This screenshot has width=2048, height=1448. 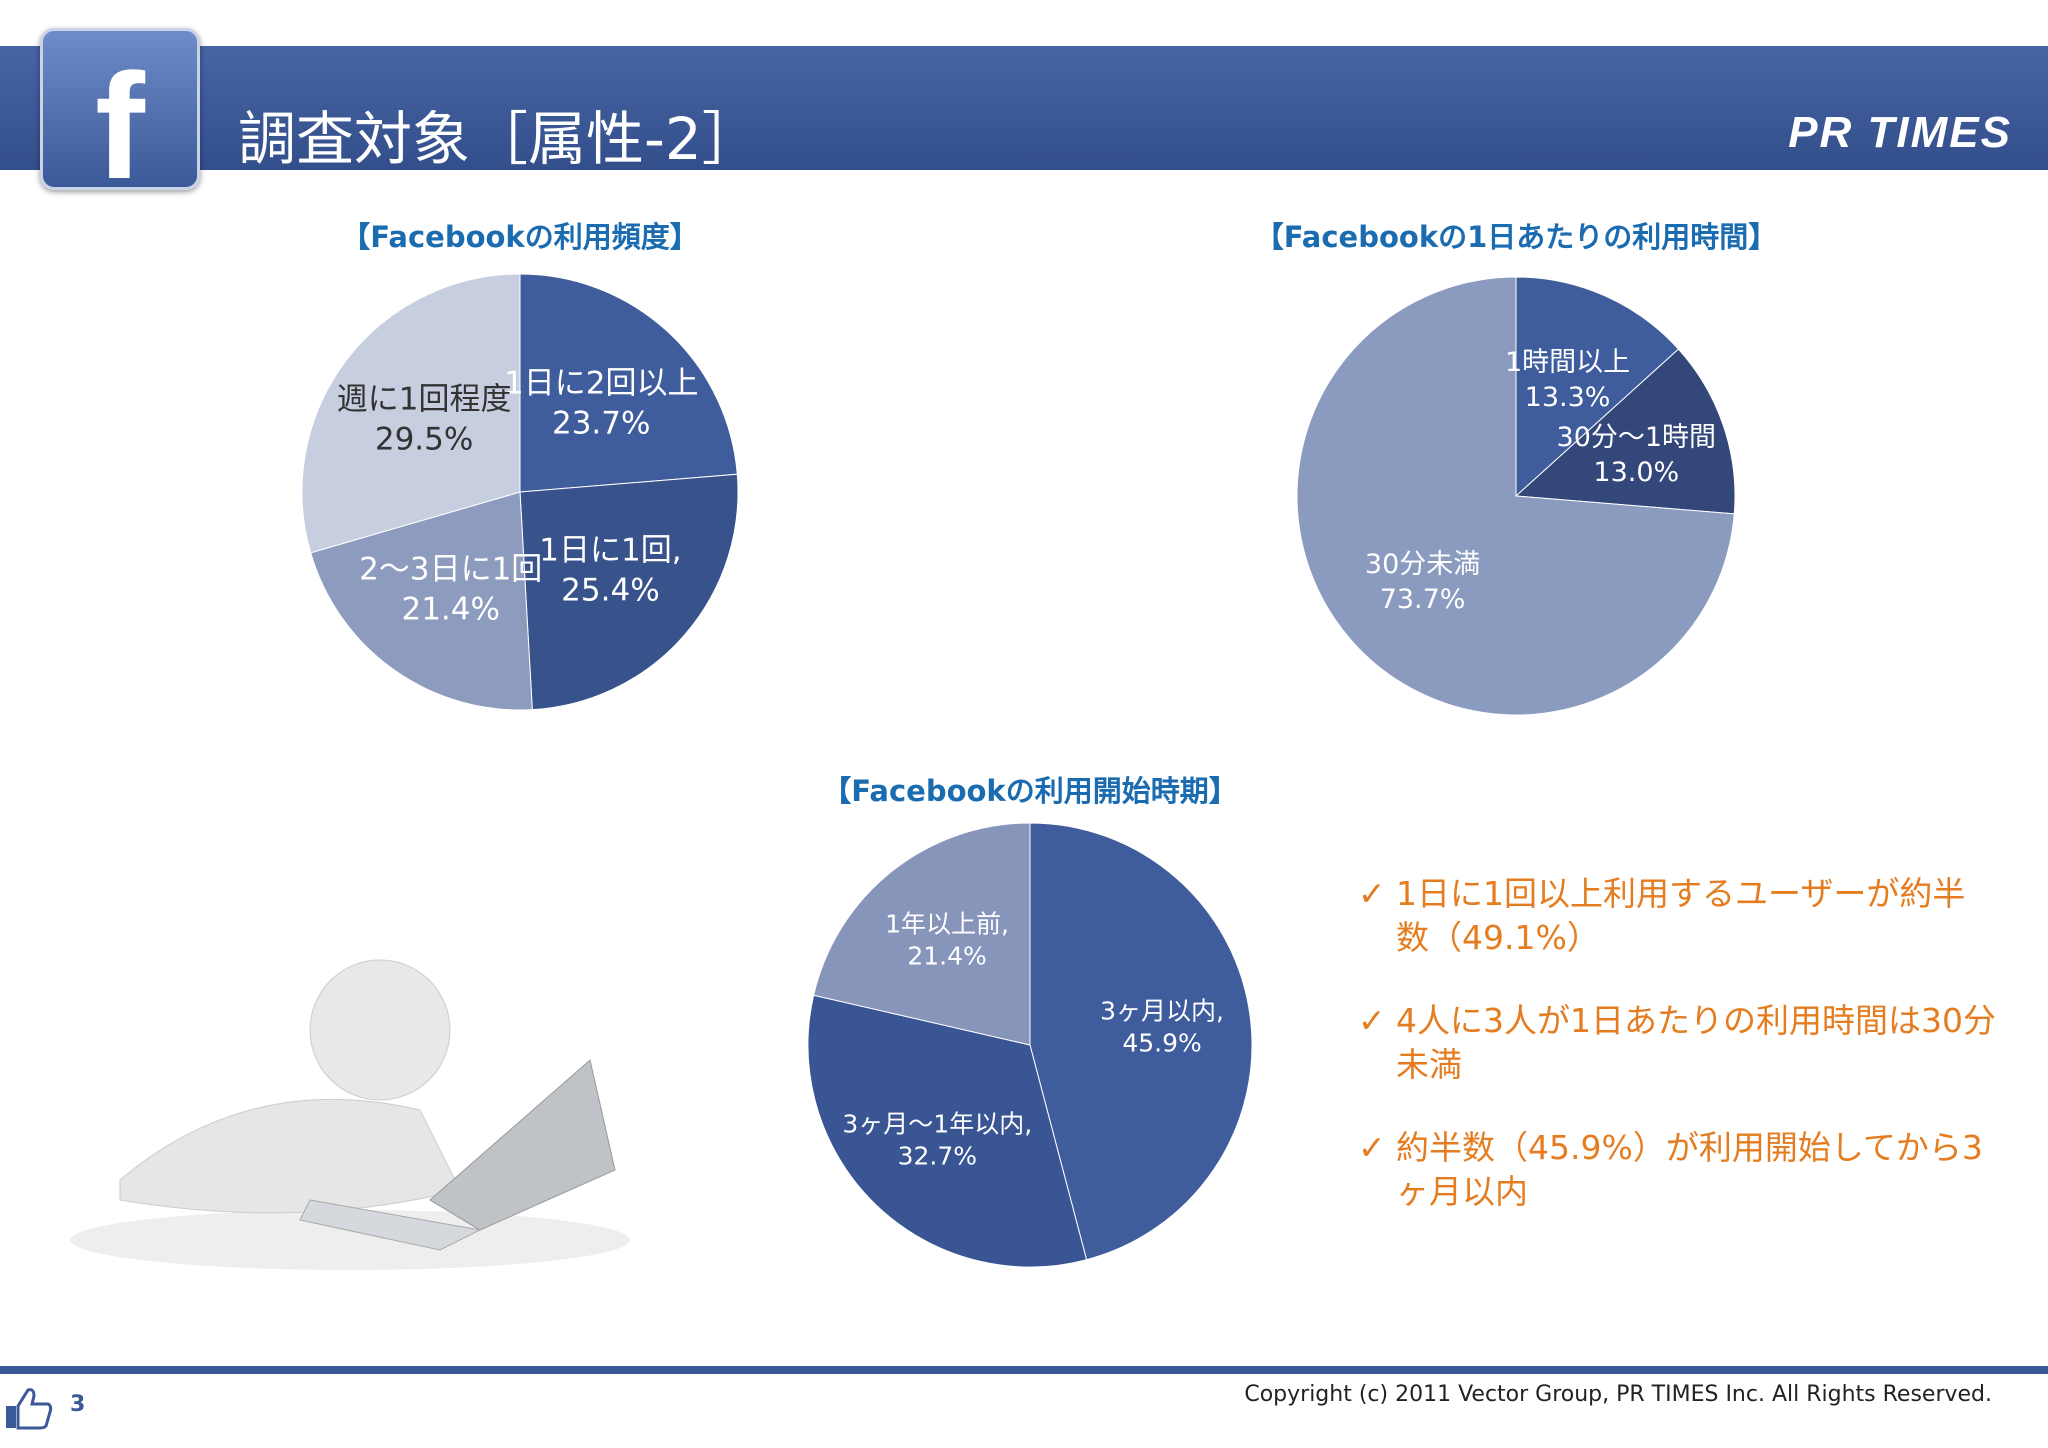 What do you see at coordinates (424, 440) in the screenshot?
I see `slice-value: 29.5%` at bounding box center [424, 440].